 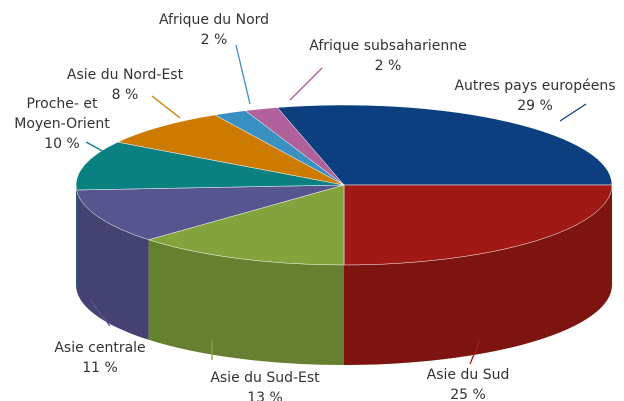 I want to click on category-label: Asie du Nord-Est, so click(x=125, y=75).